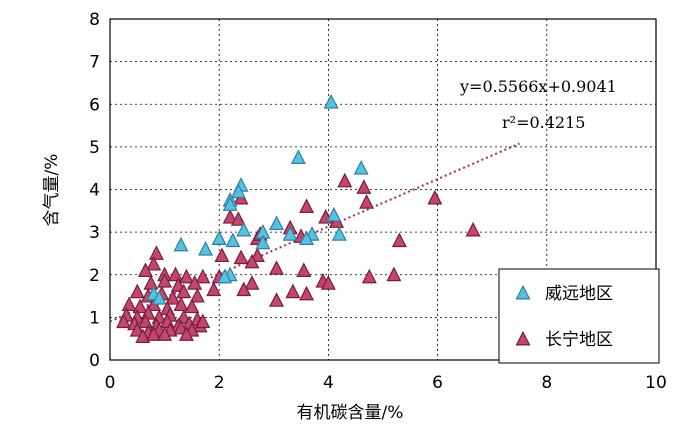  What do you see at coordinates (94, 233) in the screenshot?
I see `y-tick-label: 3` at bounding box center [94, 233].